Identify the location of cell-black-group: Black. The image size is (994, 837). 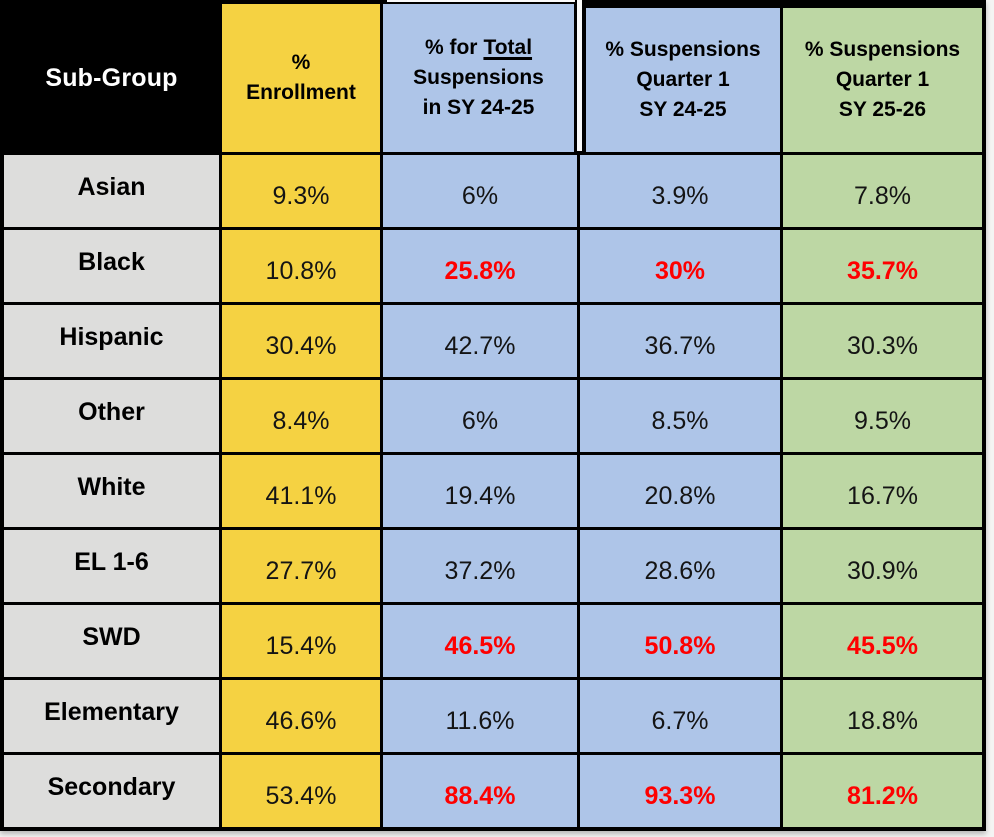
(111, 266).